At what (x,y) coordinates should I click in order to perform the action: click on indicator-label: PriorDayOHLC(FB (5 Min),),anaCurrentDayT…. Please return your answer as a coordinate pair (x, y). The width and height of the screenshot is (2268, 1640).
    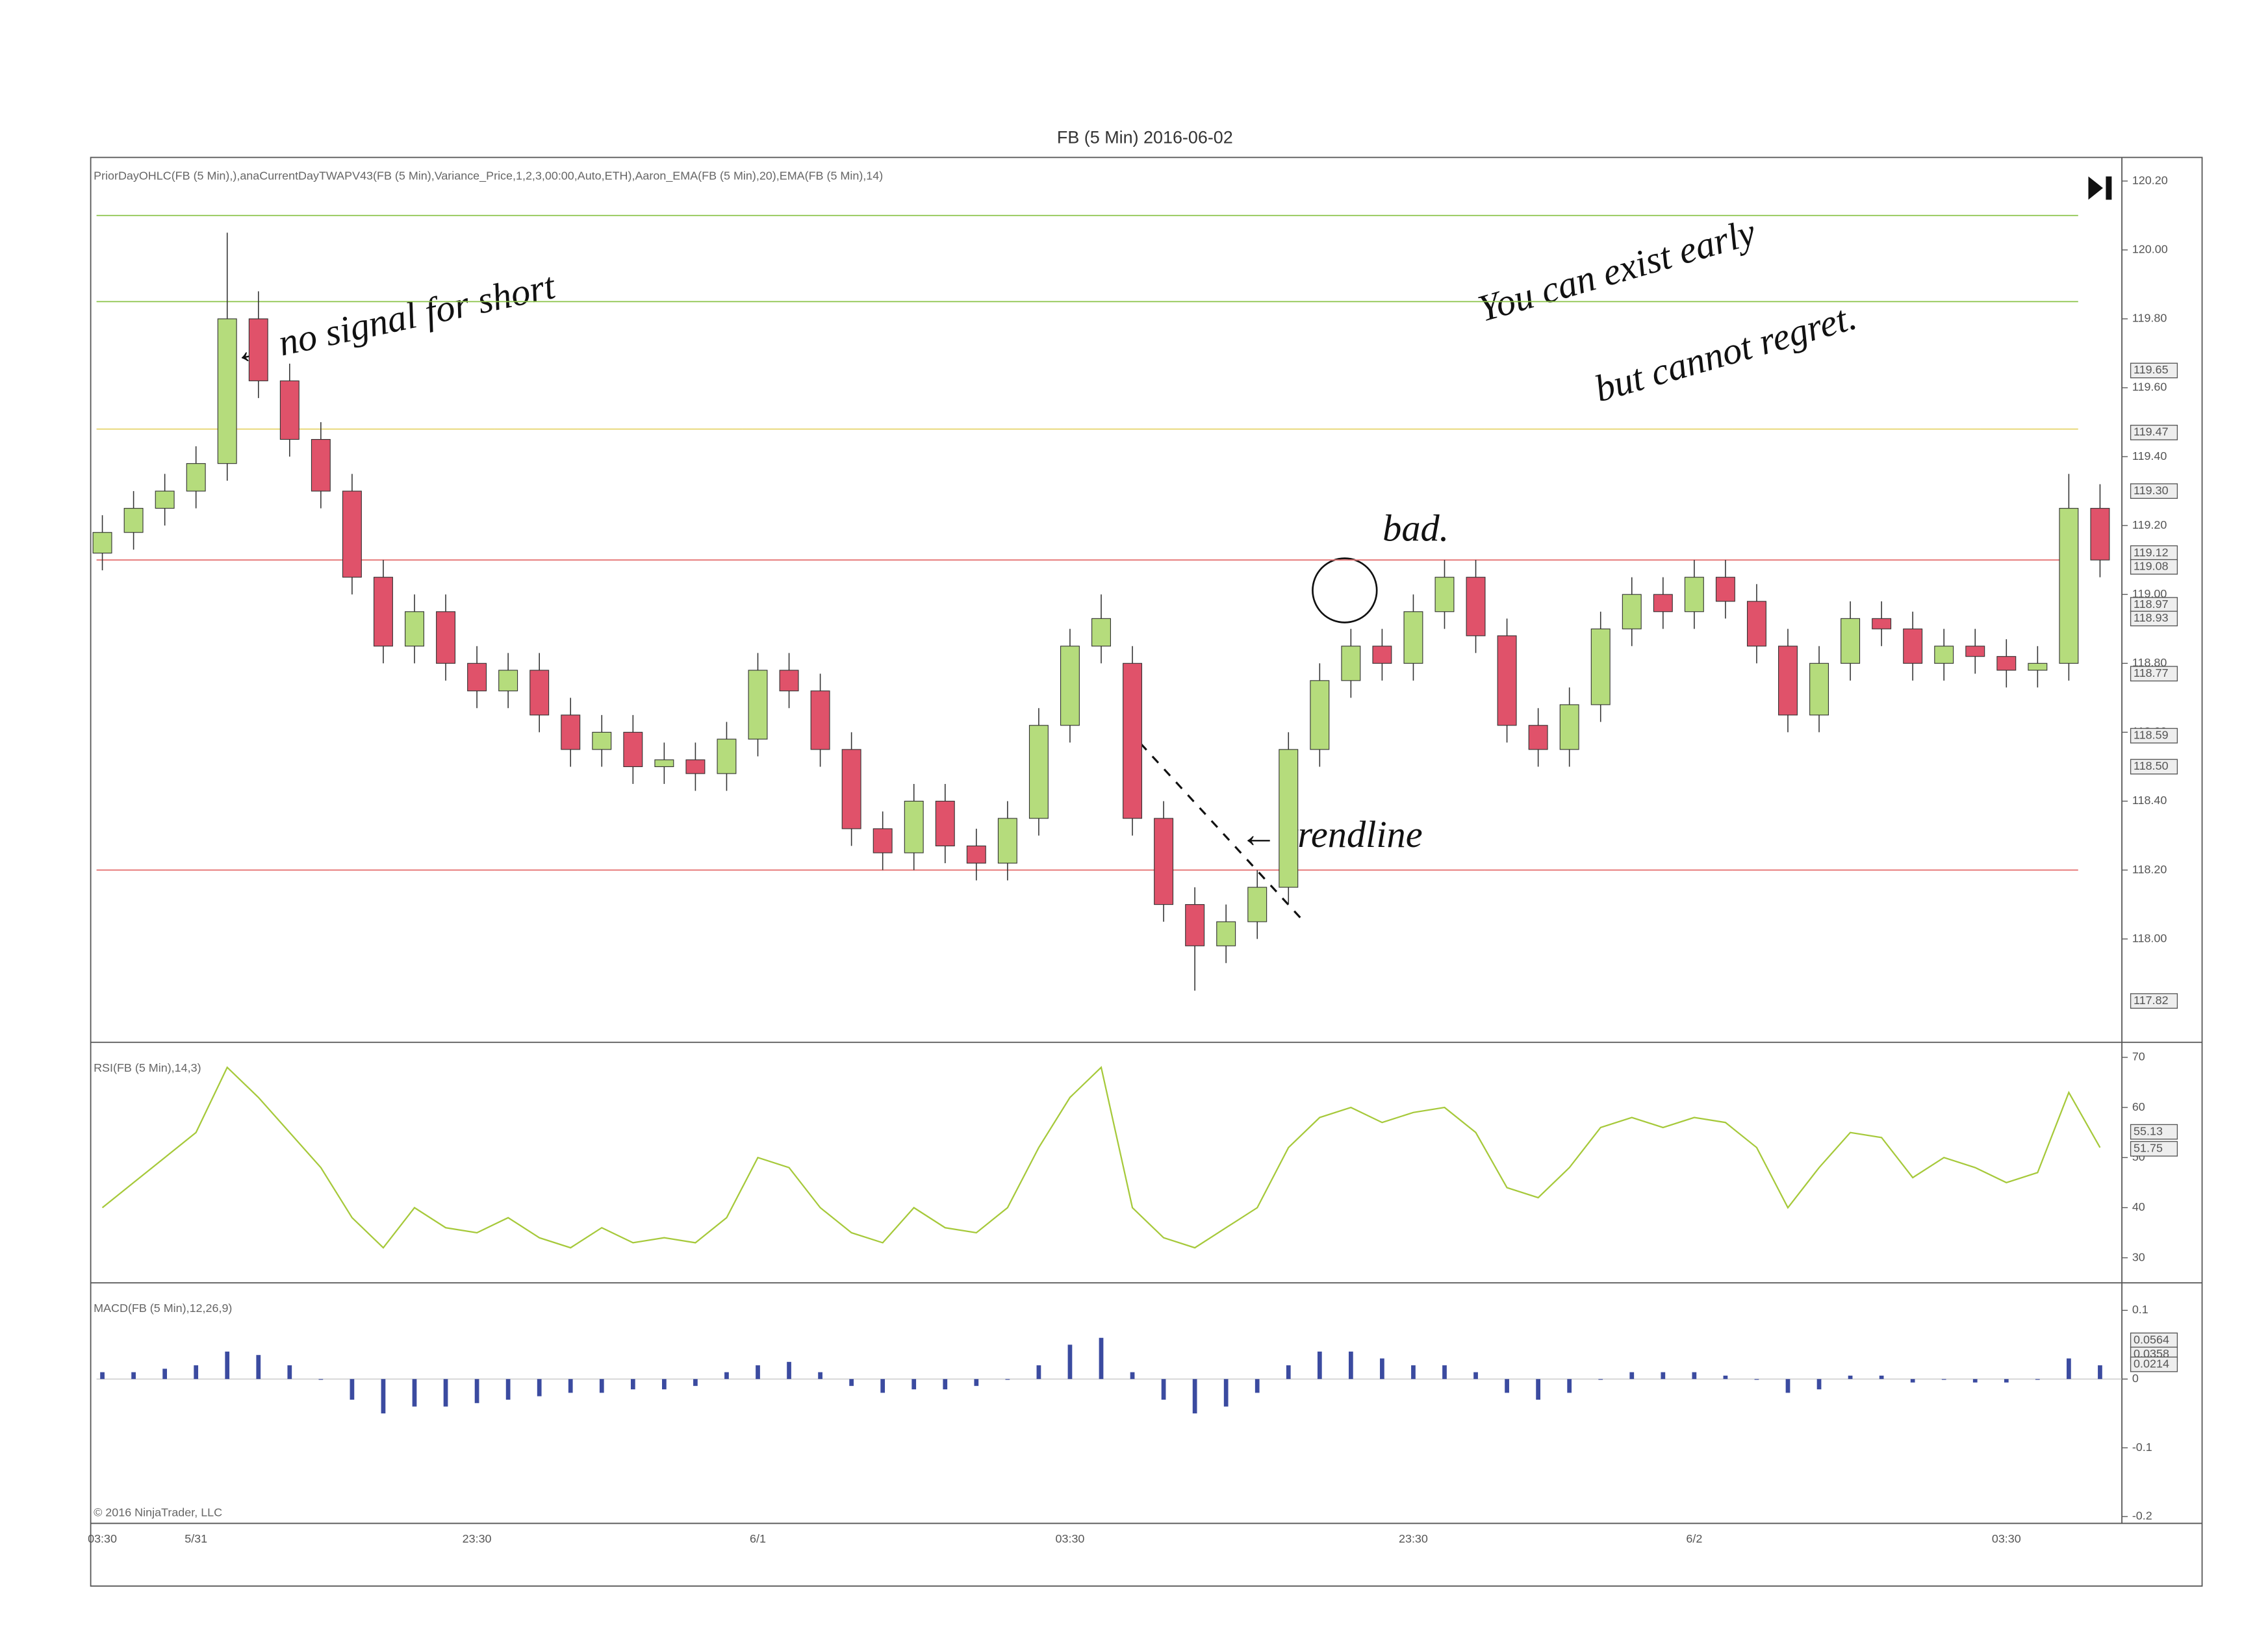
    Looking at the image, I should click on (488, 176).